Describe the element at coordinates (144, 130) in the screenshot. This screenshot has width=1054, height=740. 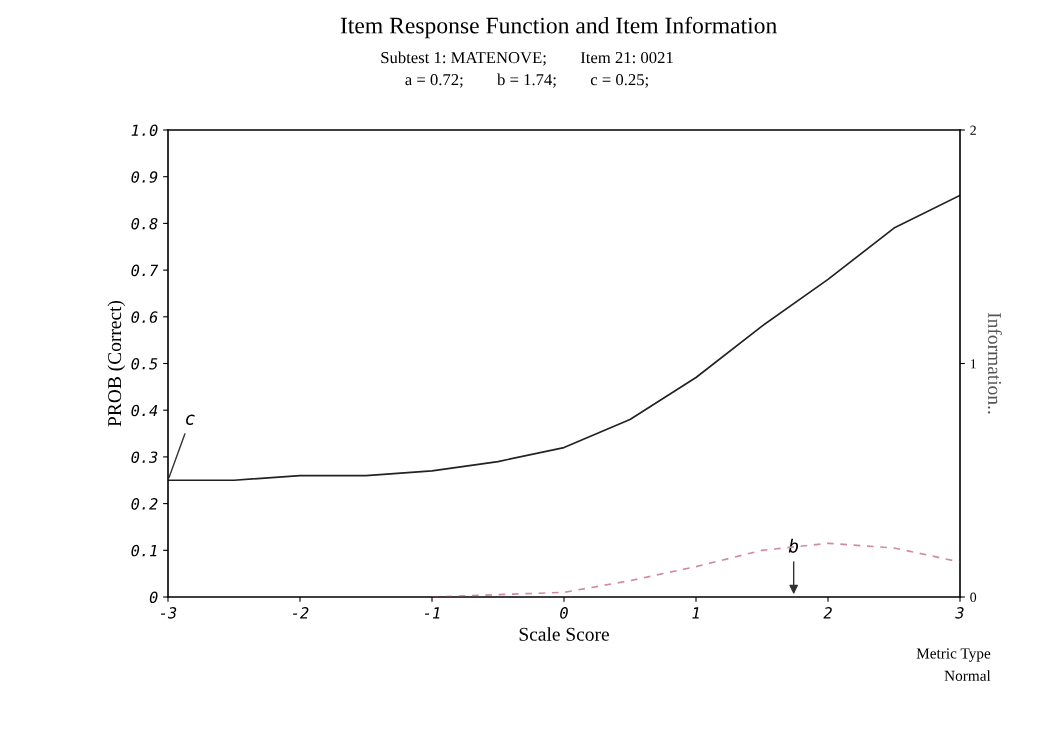
I see `y-tick-label: 1.0` at that location.